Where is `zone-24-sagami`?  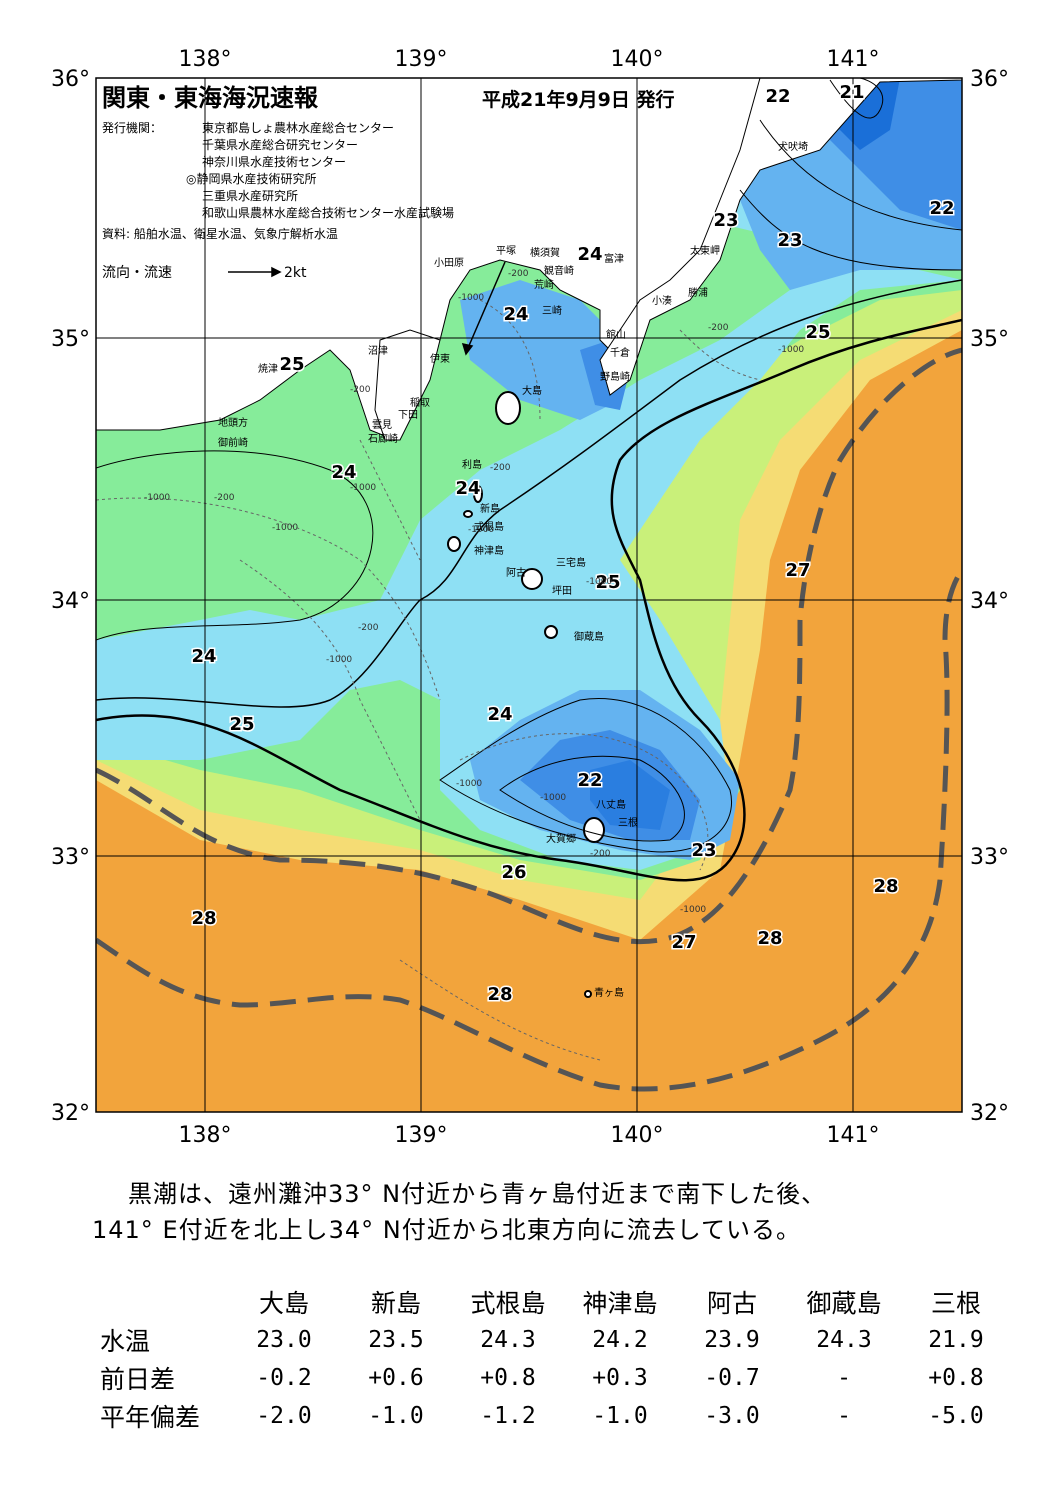 zone-24-sagami is located at coordinates (540, 350).